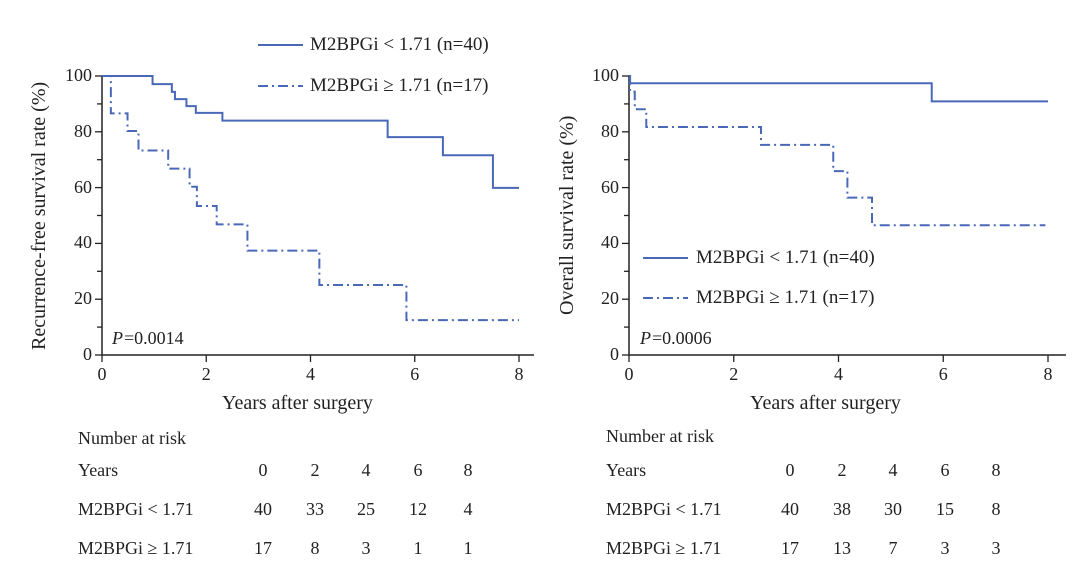 Image resolution: width=1080 pixels, height=571 pixels. Describe the element at coordinates (418, 509) in the screenshot. I see `risk-table-count: 12` at that location.